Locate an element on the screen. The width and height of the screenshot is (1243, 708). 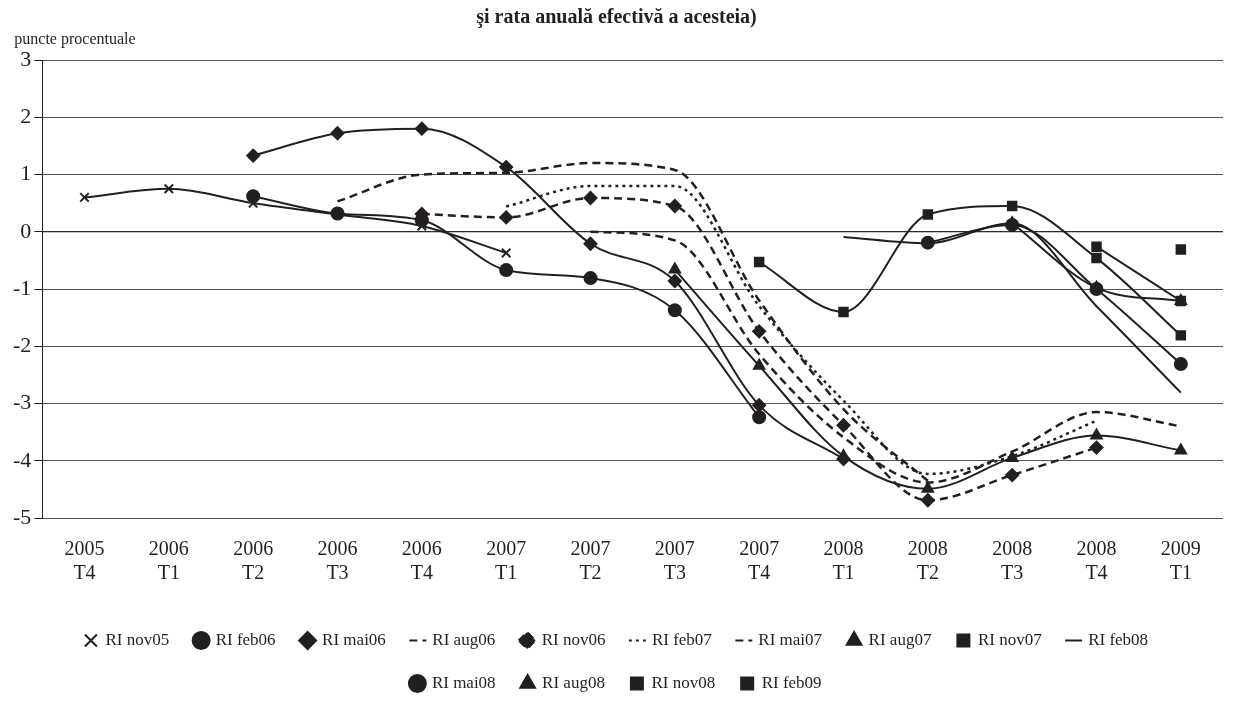
y-tick-label: -2 is located at coordinates (22, 345).